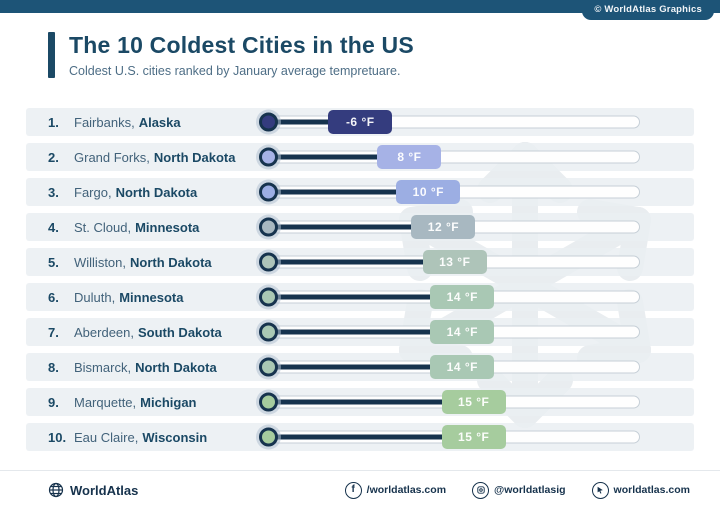 Image resolution: width=720 pixels, height=509 pixels. What do you see at coordinates (449, 122) in the screenshot?
I see `thermometer: -6 °F` at bounding box center [449, 122].